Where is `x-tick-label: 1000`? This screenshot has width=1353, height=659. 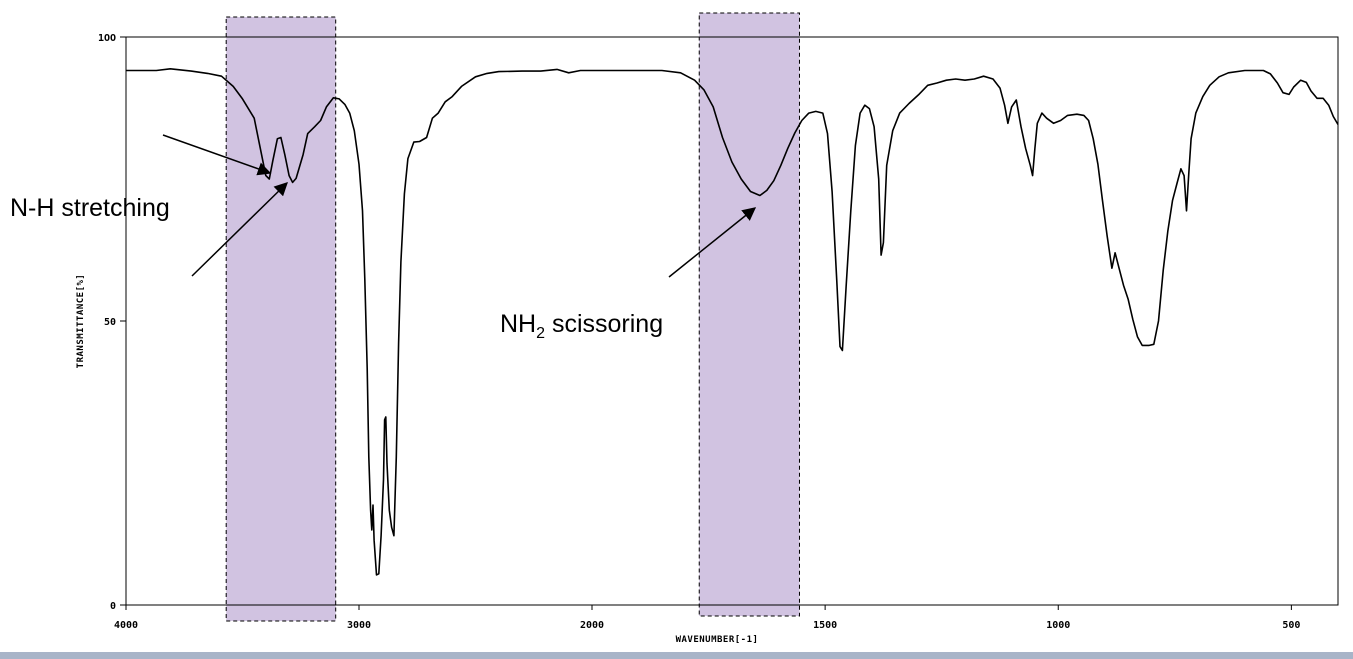 x-tick-label: 1000 is located at coordinates (1058, 625).